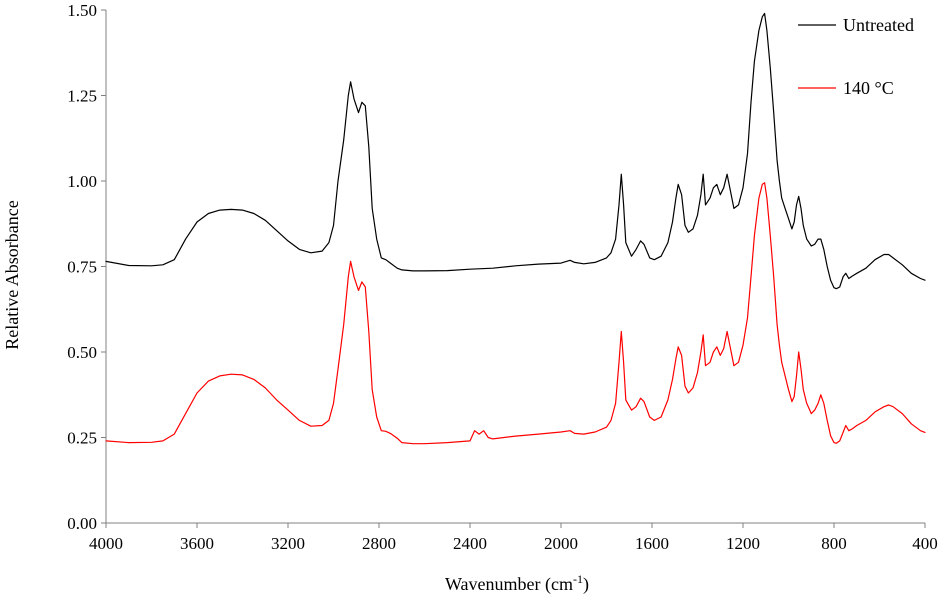 The height and width of the screenshot is (601, 945). I want to click on x-tick-label: 1600, so click(652, 543).